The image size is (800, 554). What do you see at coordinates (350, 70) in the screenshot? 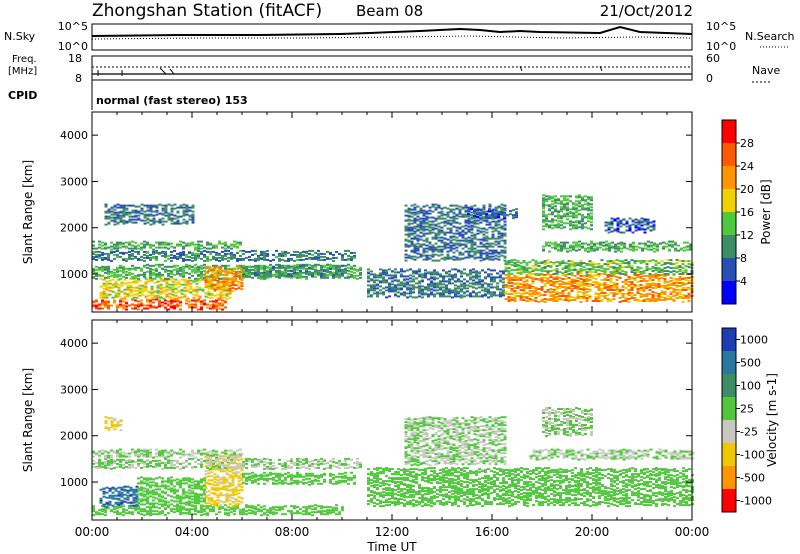
I see `freq-spikes` at bounding box center [350, 70].